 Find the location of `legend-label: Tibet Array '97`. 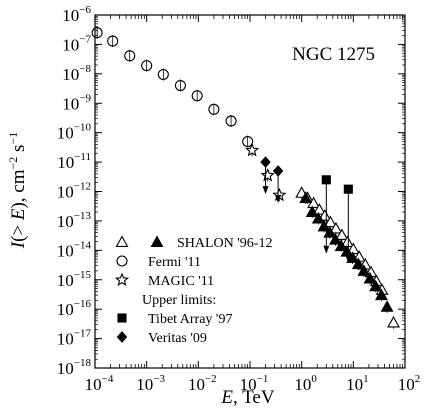

legend-label: Tibet Array '97 is located at coordinates (190, 319).